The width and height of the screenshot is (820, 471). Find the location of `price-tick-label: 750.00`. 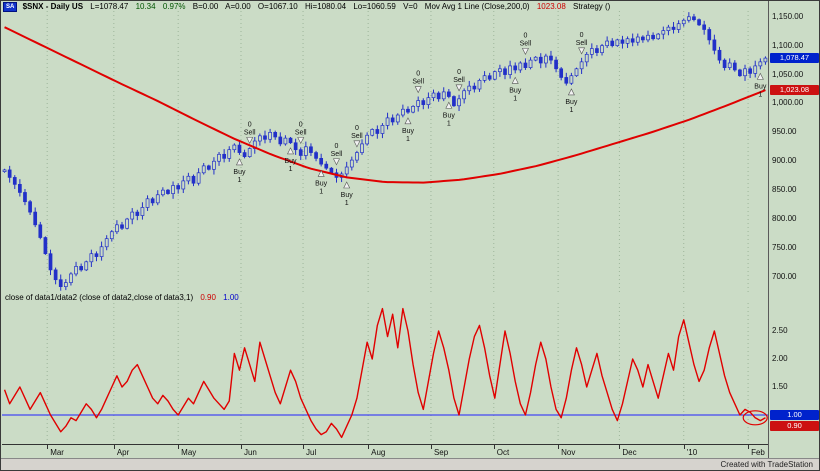

price-tick-label: 750.00 is located at coordinates (784, 247).